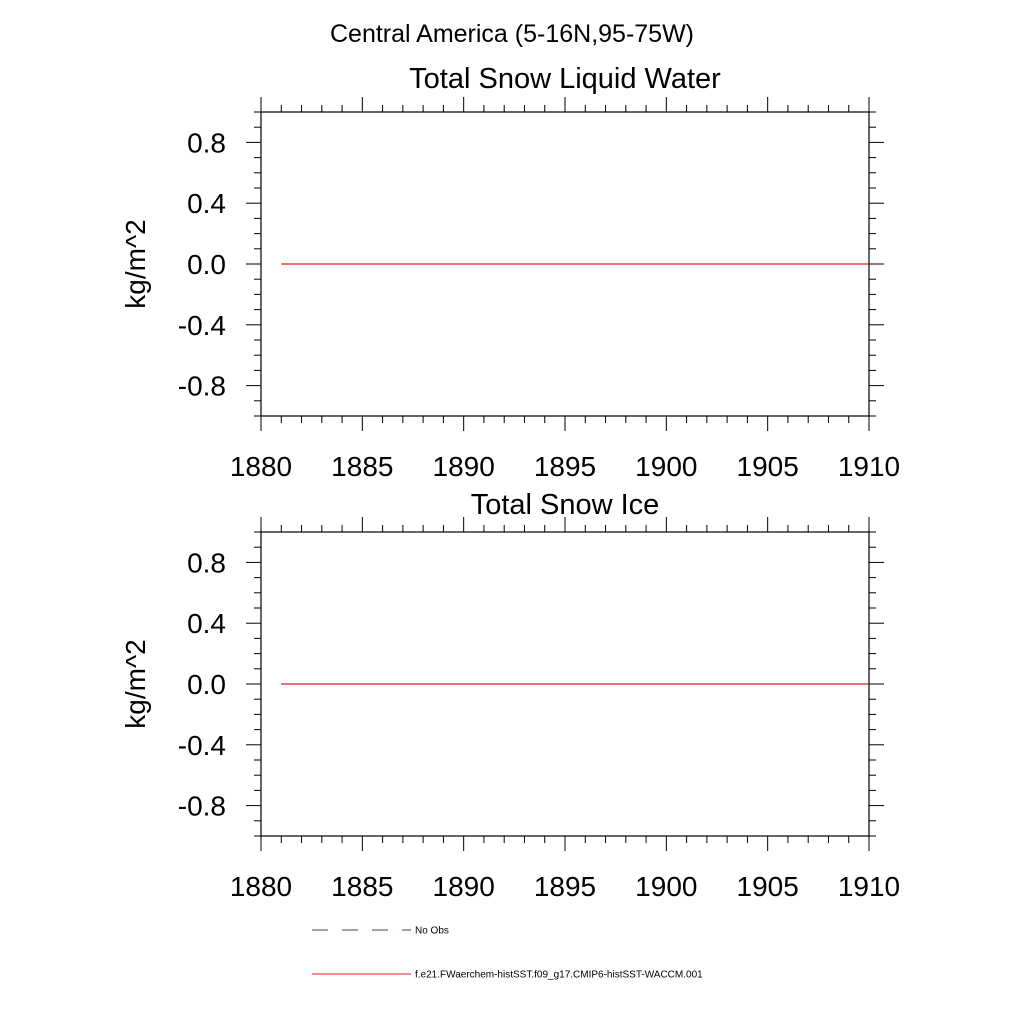 The image size is (1024, 1024). I want to click on figure-supertitle: Central America (5-16N,95-75W), so click(512, 34).